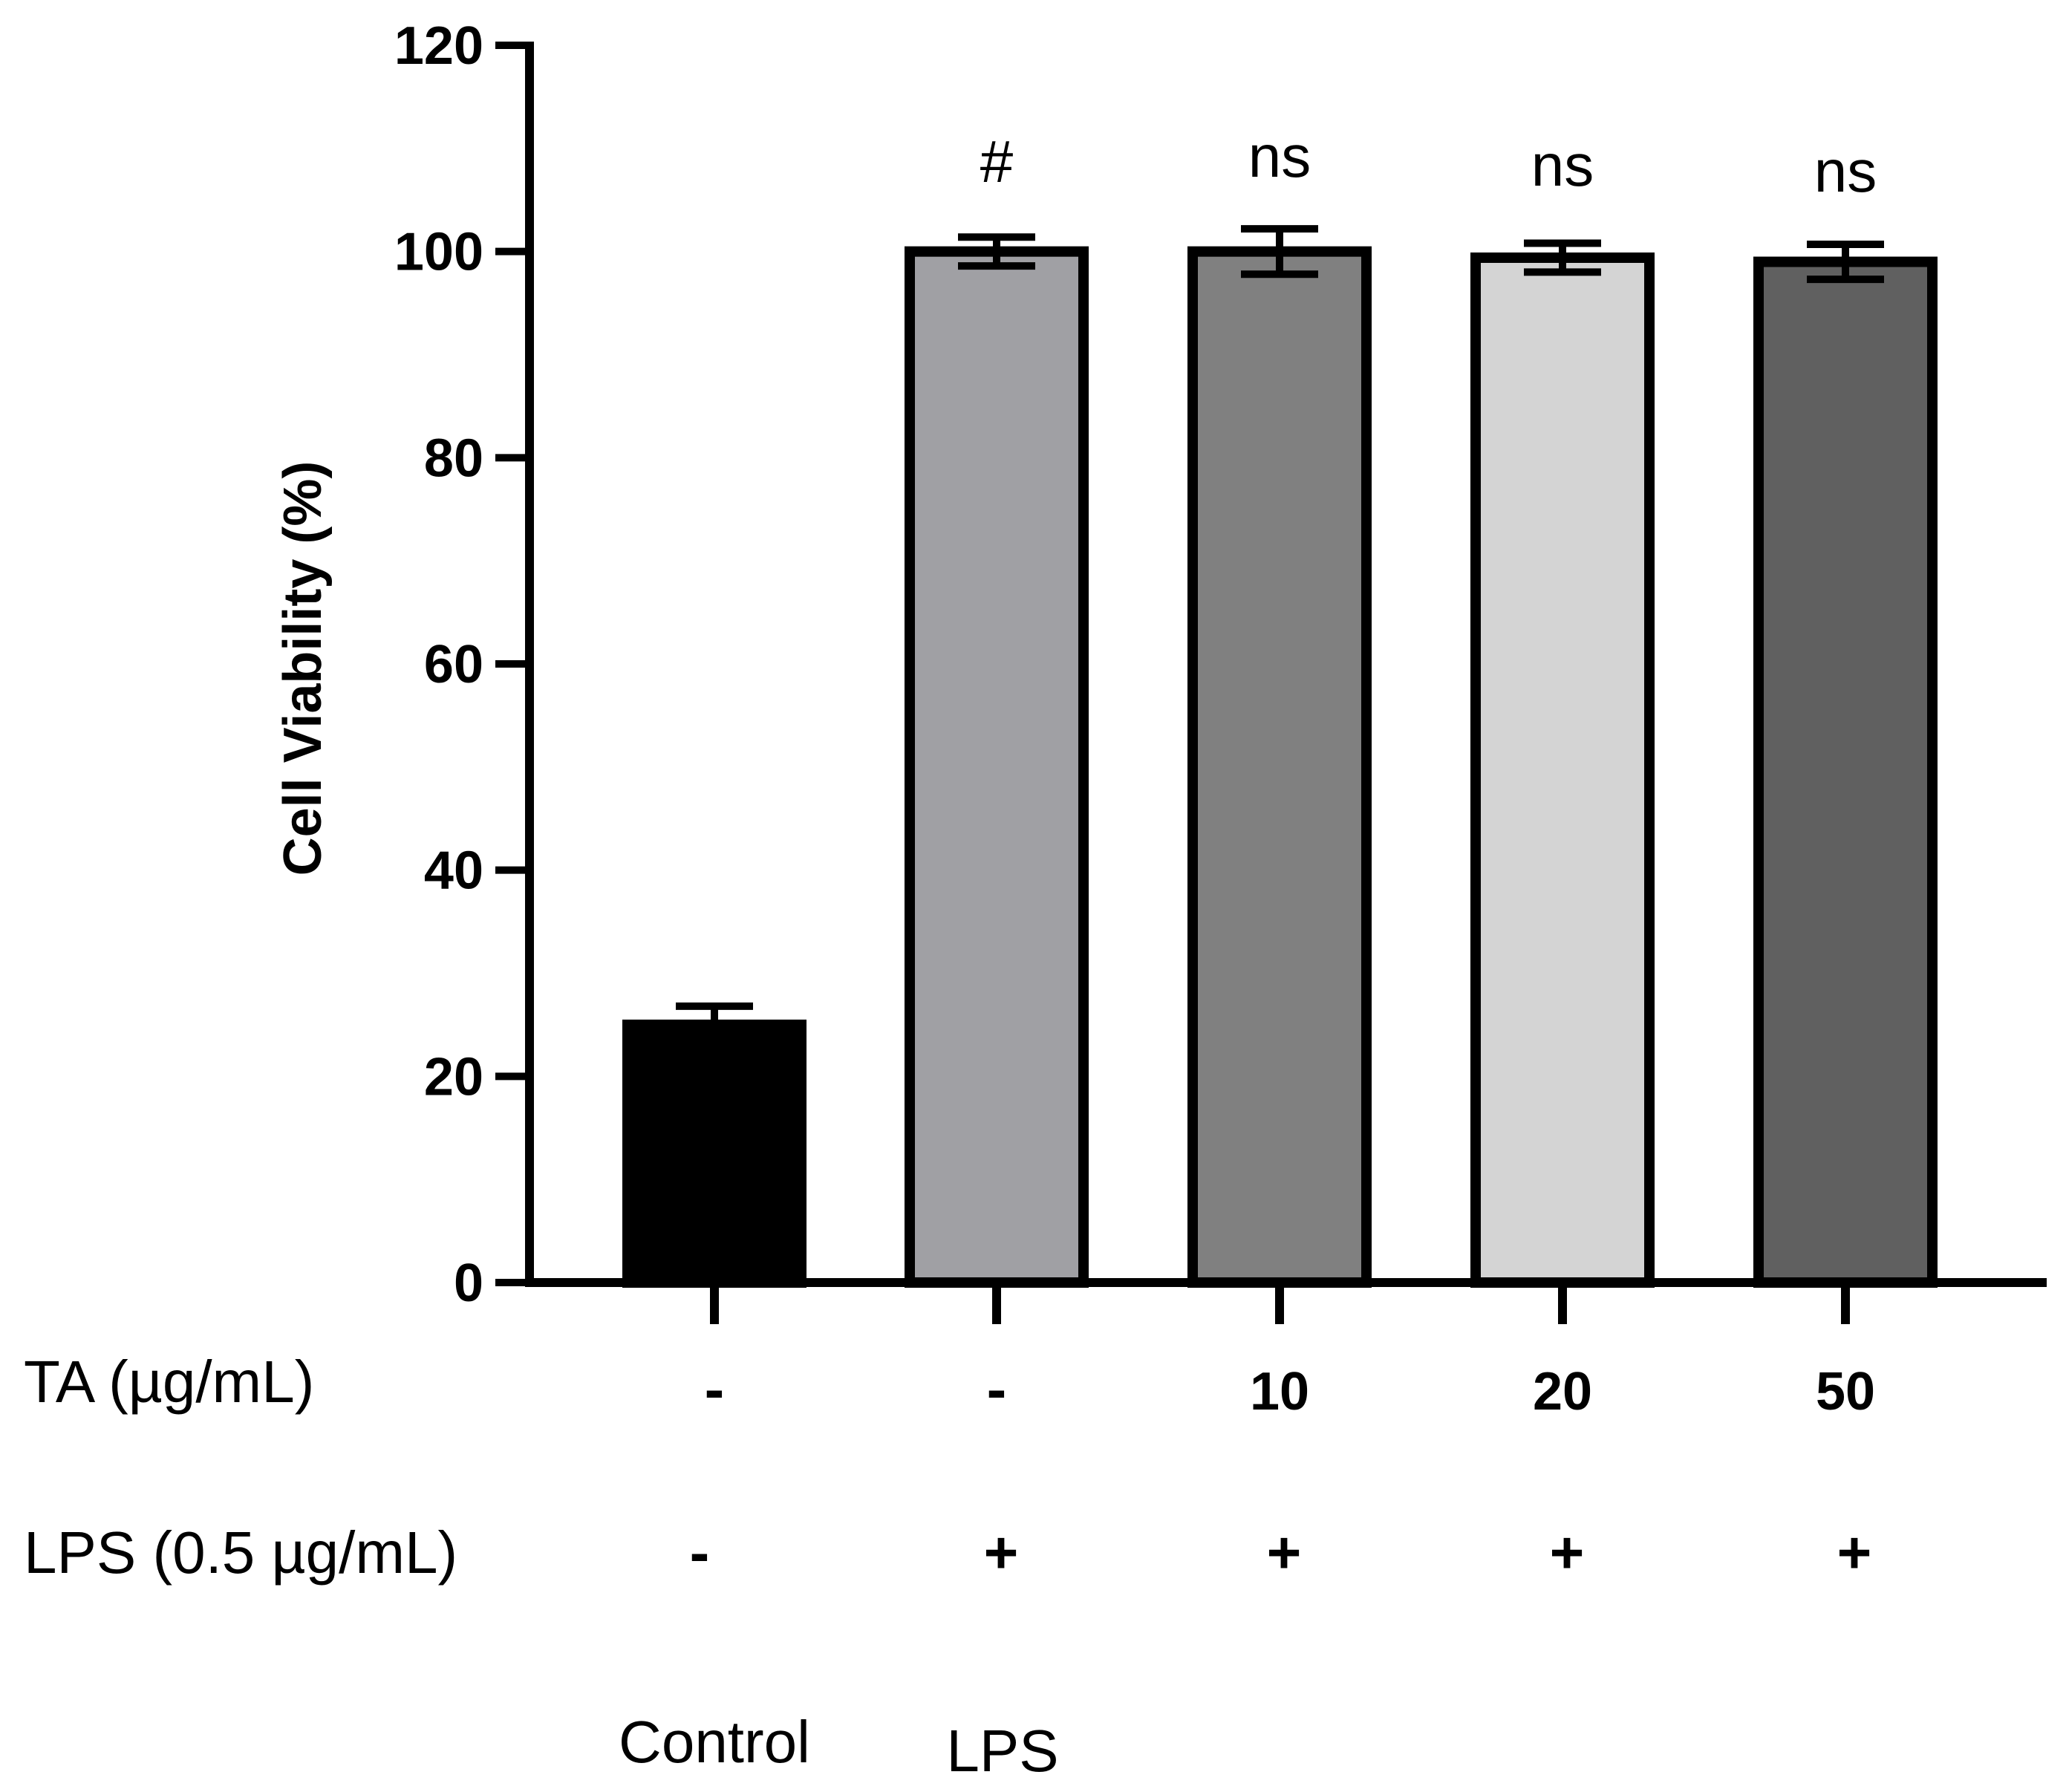 This screenshot has width=2066, height=1792. I want to click on group-name-label: LPS, so click(1002, 1751).